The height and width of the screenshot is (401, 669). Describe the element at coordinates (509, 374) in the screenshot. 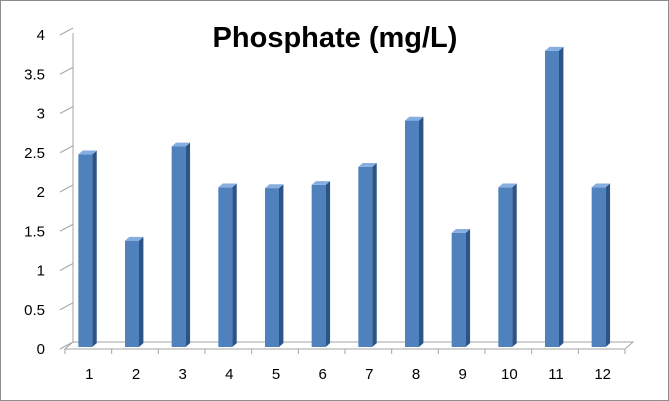

I see `x-tick-label: 10` at that location.